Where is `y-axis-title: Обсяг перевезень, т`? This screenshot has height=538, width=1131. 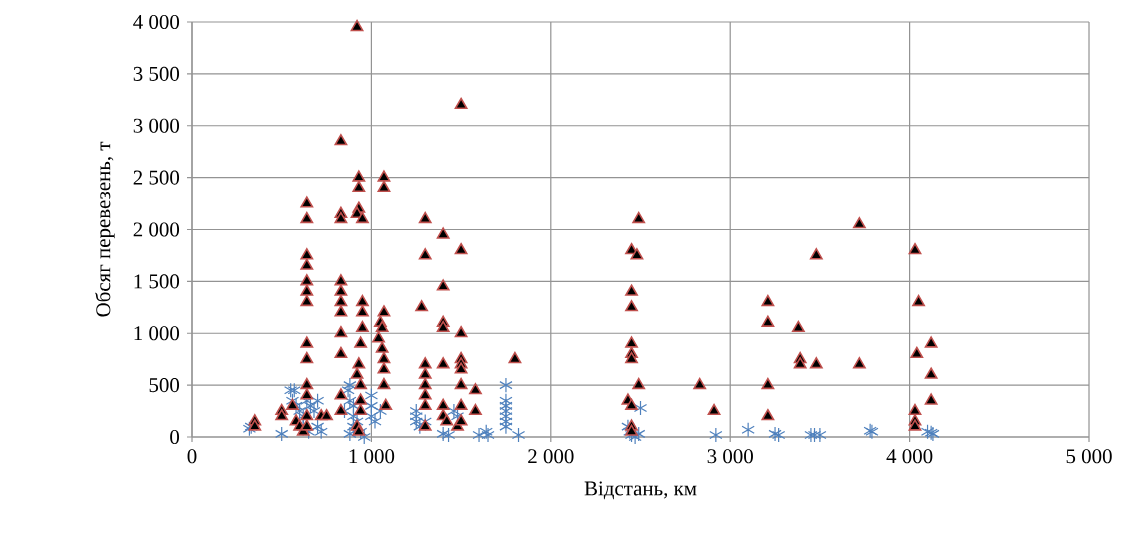
y-axis-title: Обсяг перевезень, т is located at coordinates (105, 229).